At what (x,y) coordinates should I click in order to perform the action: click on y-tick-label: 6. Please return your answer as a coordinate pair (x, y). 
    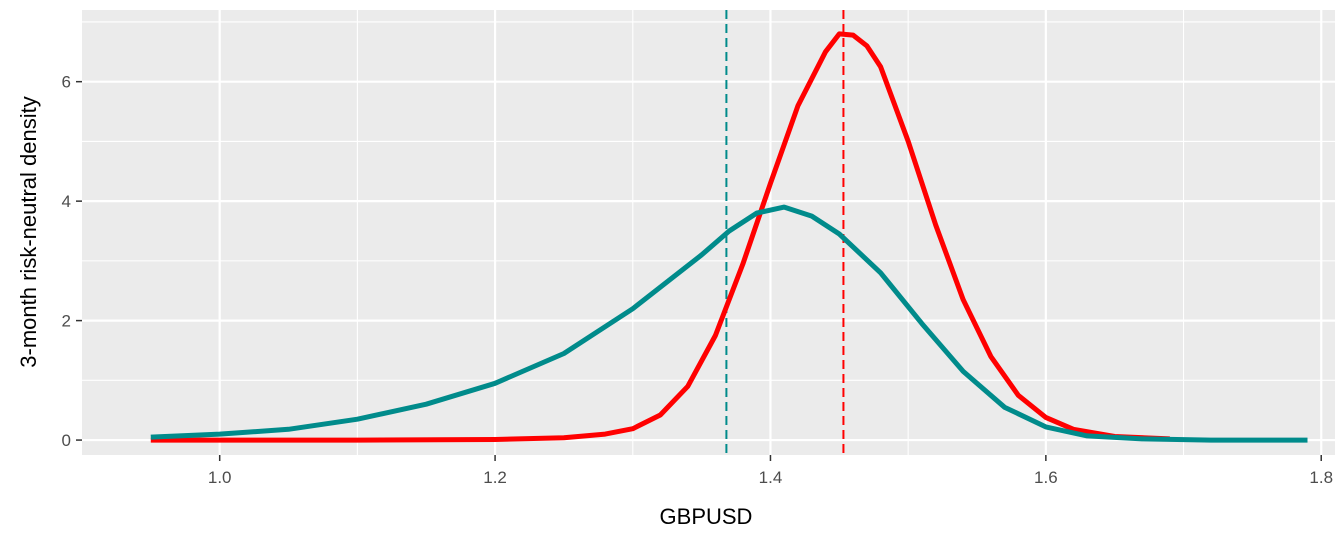
    Looking at the image, I should click on (66, 82).